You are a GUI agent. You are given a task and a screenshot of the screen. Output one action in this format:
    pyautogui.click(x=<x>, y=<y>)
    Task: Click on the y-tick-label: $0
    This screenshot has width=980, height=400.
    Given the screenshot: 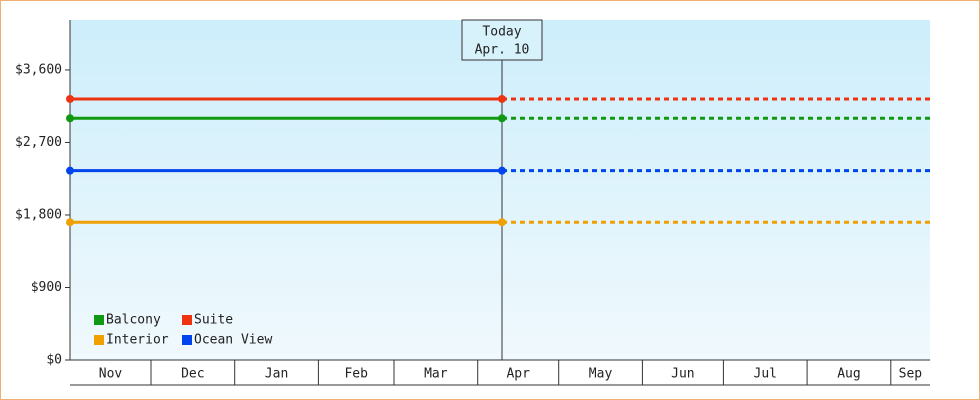 What is the action you would take?
    pyautogui.click(x=54, y=360)
    